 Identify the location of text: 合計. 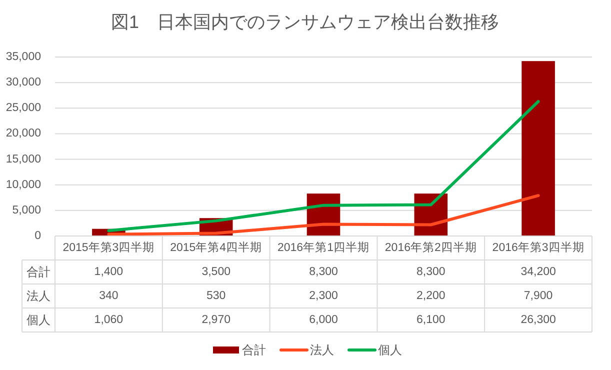
(38, 272).